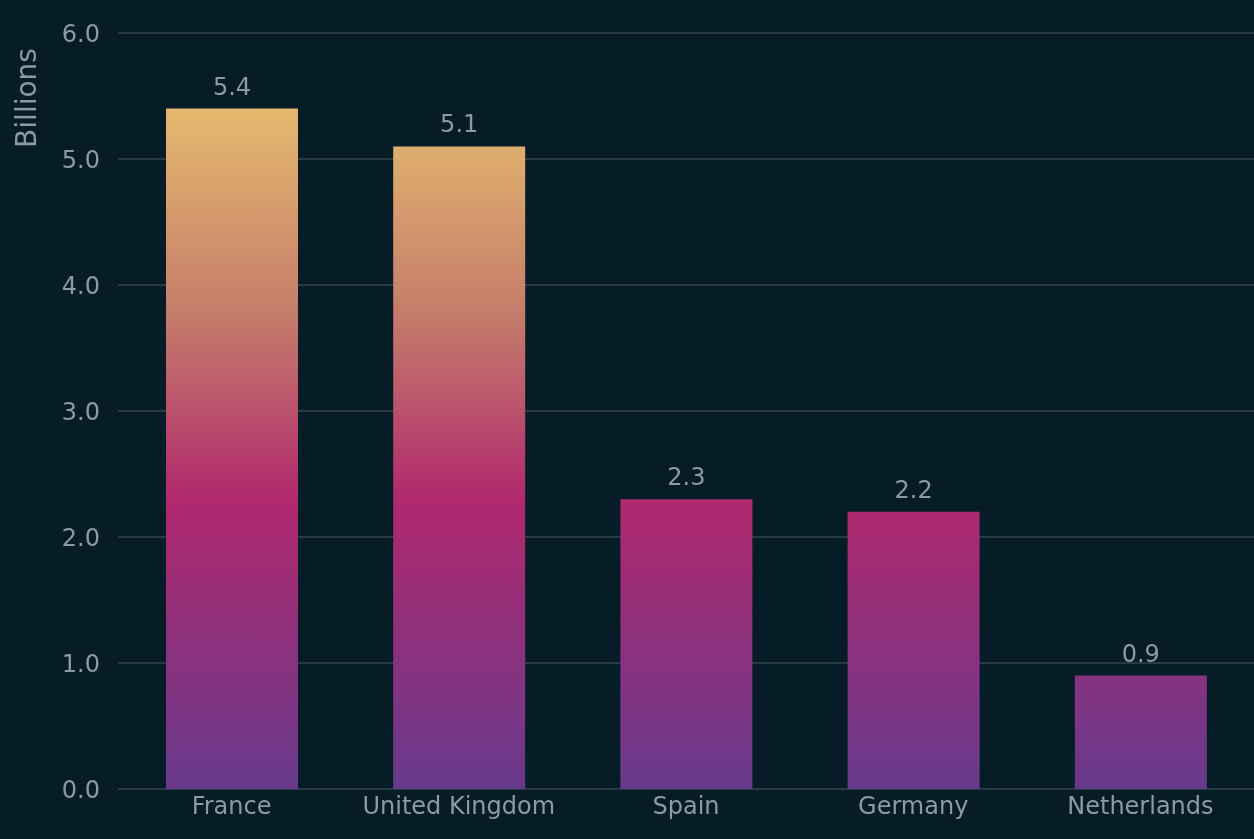 The width and height of the screenshot is (1254, 839). What do you see at coordinates (459, 806) in the screenshot?
I see `x-tick-label: United Kingdom` at bounding box center [459, 806].